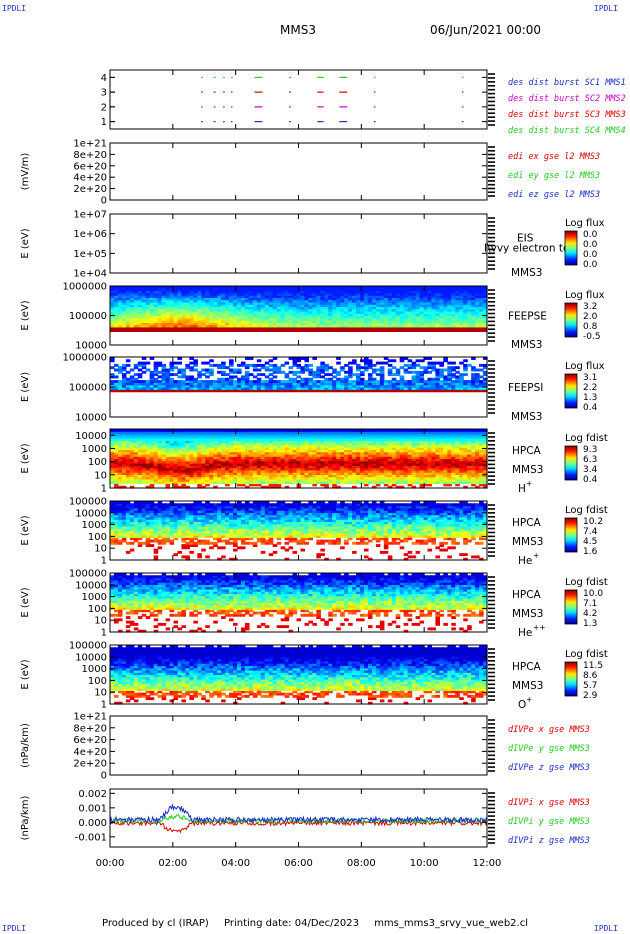 This screenshot has height=934, width=630. Describe the element at coordinates (91, 837) in the screenshot. I see `y-tick-label: -0.001` at that location.